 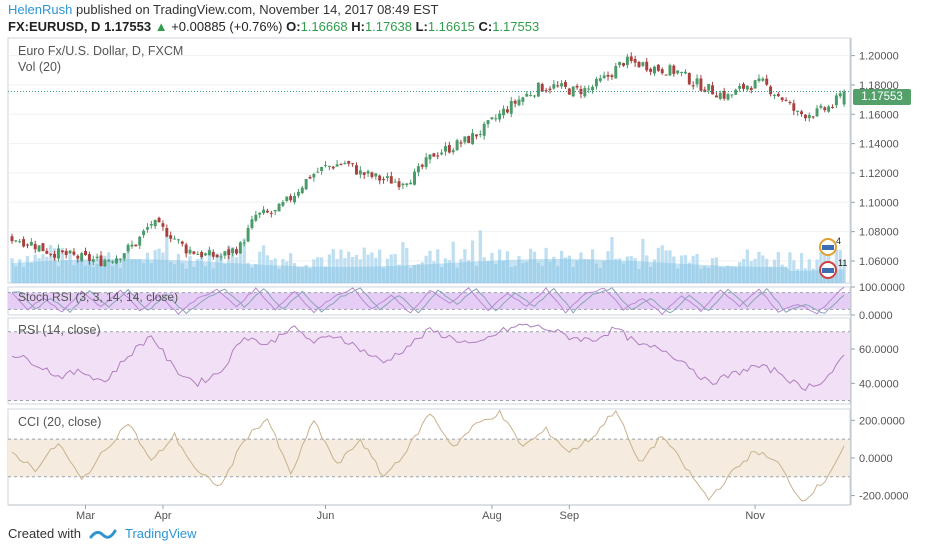 What do you see at coordinates (451, 26) in the screenshot?
I see `low-value: 1.16615` at bounding box center [451, 26].